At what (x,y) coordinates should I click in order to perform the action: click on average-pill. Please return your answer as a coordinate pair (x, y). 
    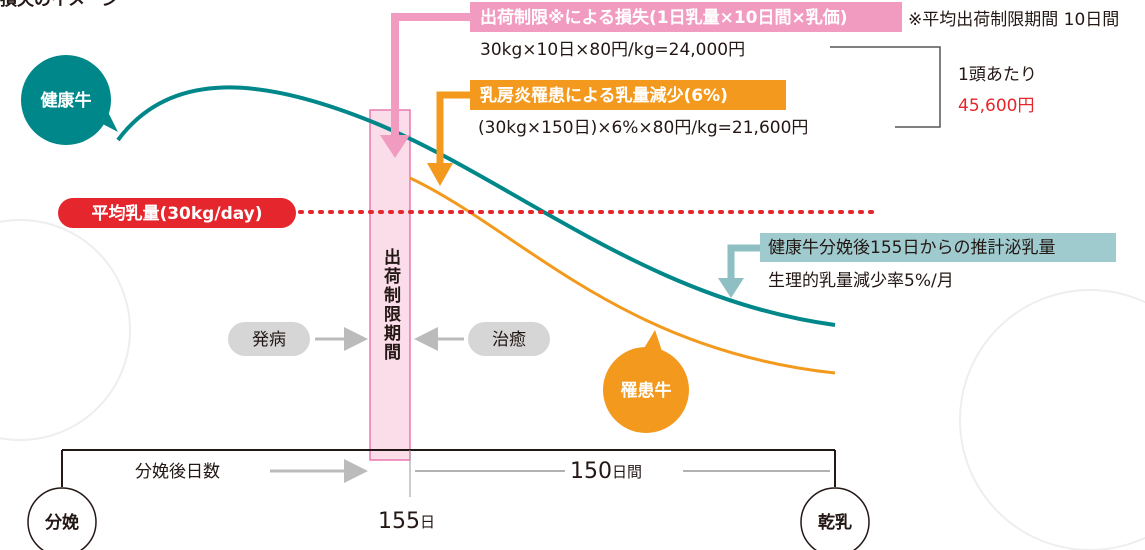
    Looking at the image, I should click on (177, 213).